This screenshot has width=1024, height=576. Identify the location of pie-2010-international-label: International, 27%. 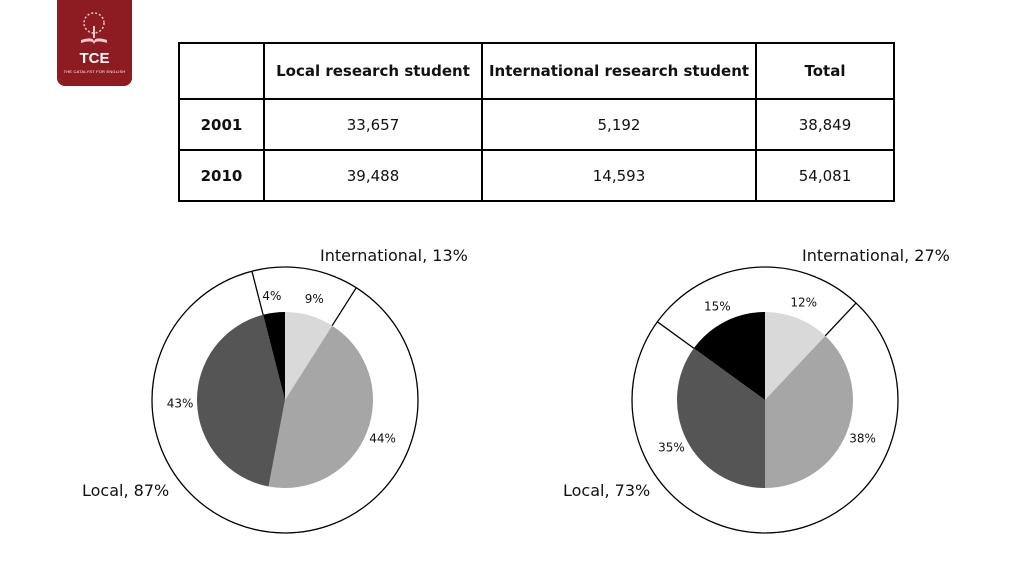
(876, 255).